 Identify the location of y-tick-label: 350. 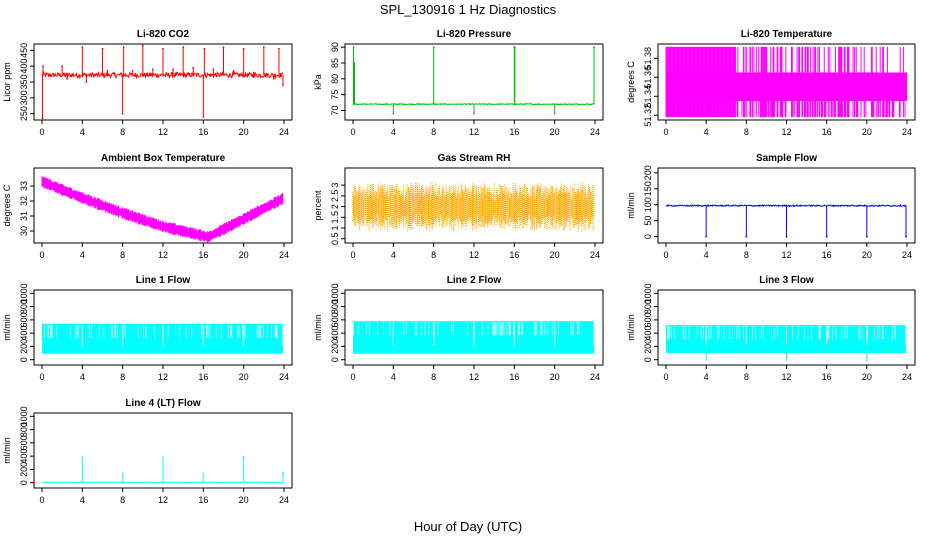
(24, 81).